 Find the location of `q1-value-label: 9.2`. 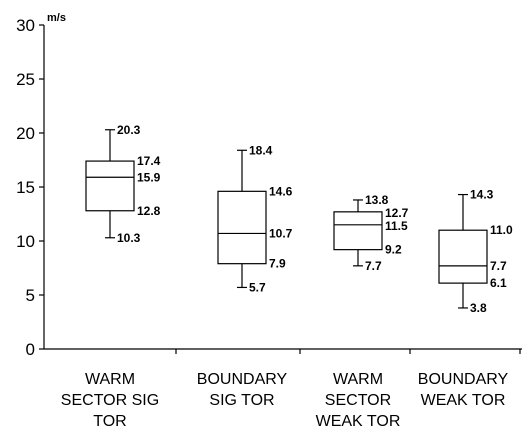

q1-value-label: 9.2 is located at coordinates (393, 250).